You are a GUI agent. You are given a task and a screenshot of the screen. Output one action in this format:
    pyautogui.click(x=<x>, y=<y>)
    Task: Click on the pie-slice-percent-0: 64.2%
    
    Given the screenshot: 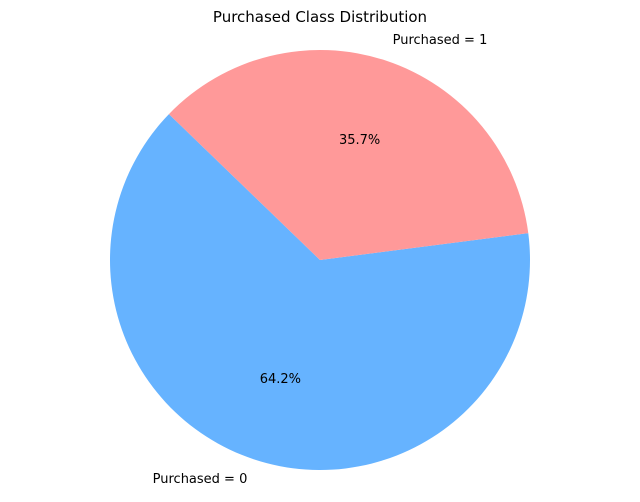 What is the action you would take?
    pyautogui.click(x=280, y=379)
    